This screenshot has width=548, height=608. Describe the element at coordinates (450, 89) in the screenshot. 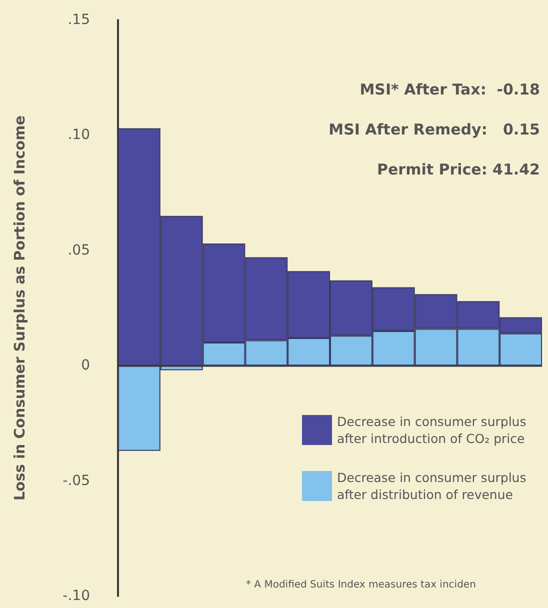

I see `annotation: MSI* After Tax: -0.18` at that location.